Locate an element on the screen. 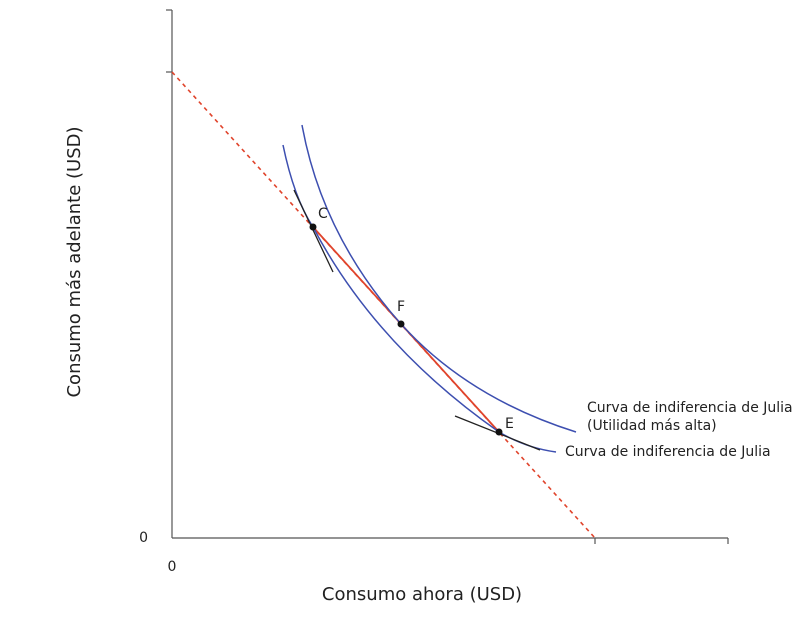 This screenshot has height=619, width=810. x-origin-label: 0 is located at coordinates (172, 567).